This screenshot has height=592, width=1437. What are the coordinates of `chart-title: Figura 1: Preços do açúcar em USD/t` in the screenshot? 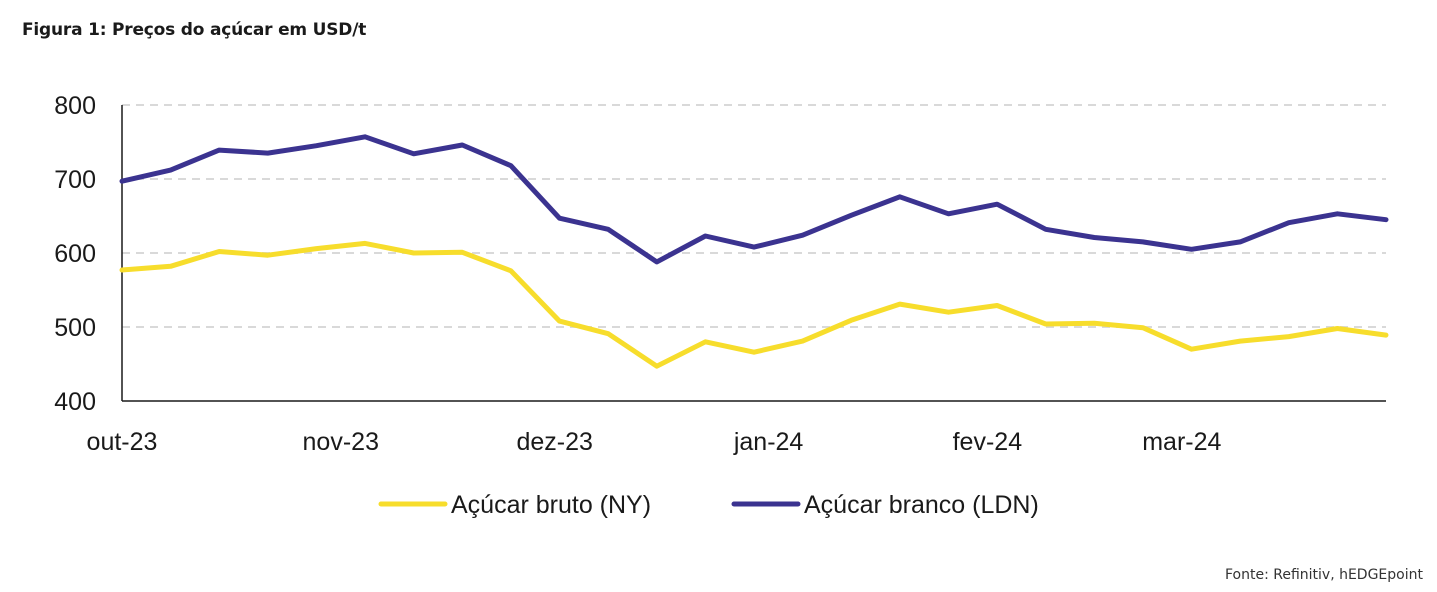 It's located at (194, 30).